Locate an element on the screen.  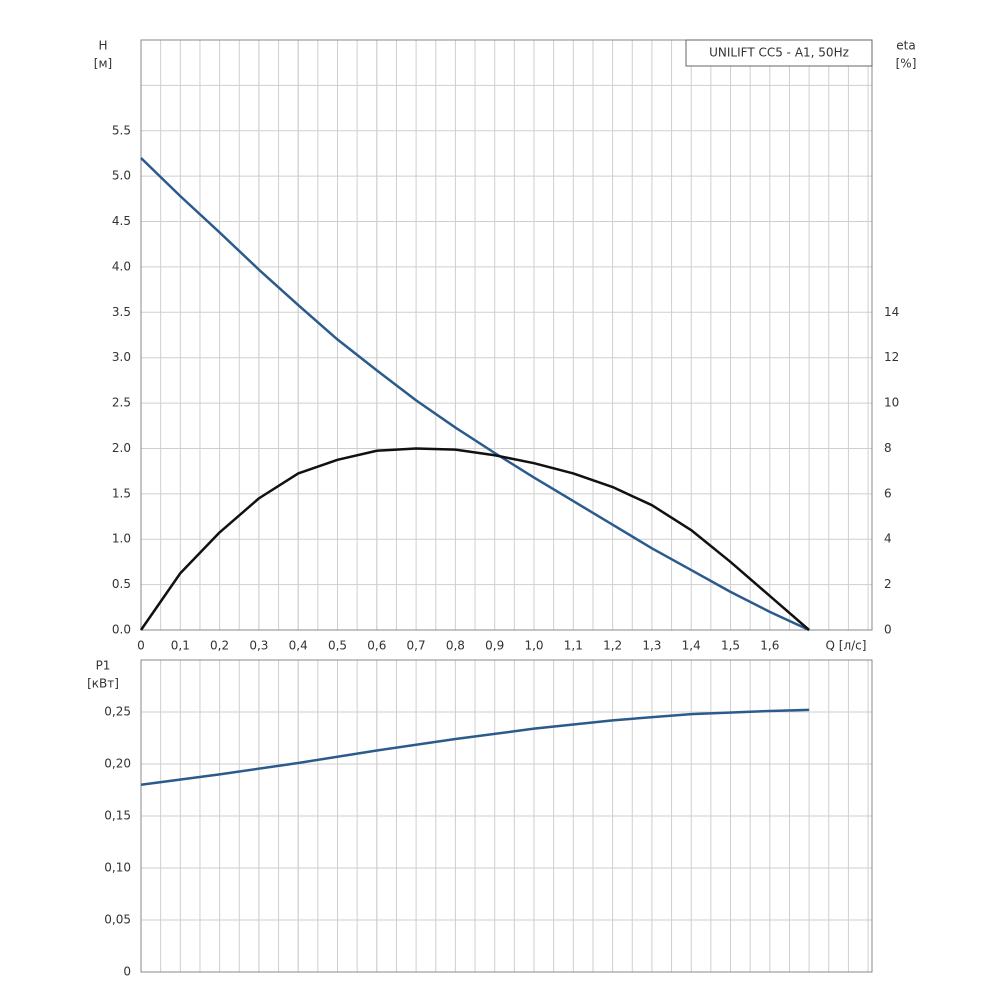
y-tick-label: 3.0 is located at coordinates (121, 357).